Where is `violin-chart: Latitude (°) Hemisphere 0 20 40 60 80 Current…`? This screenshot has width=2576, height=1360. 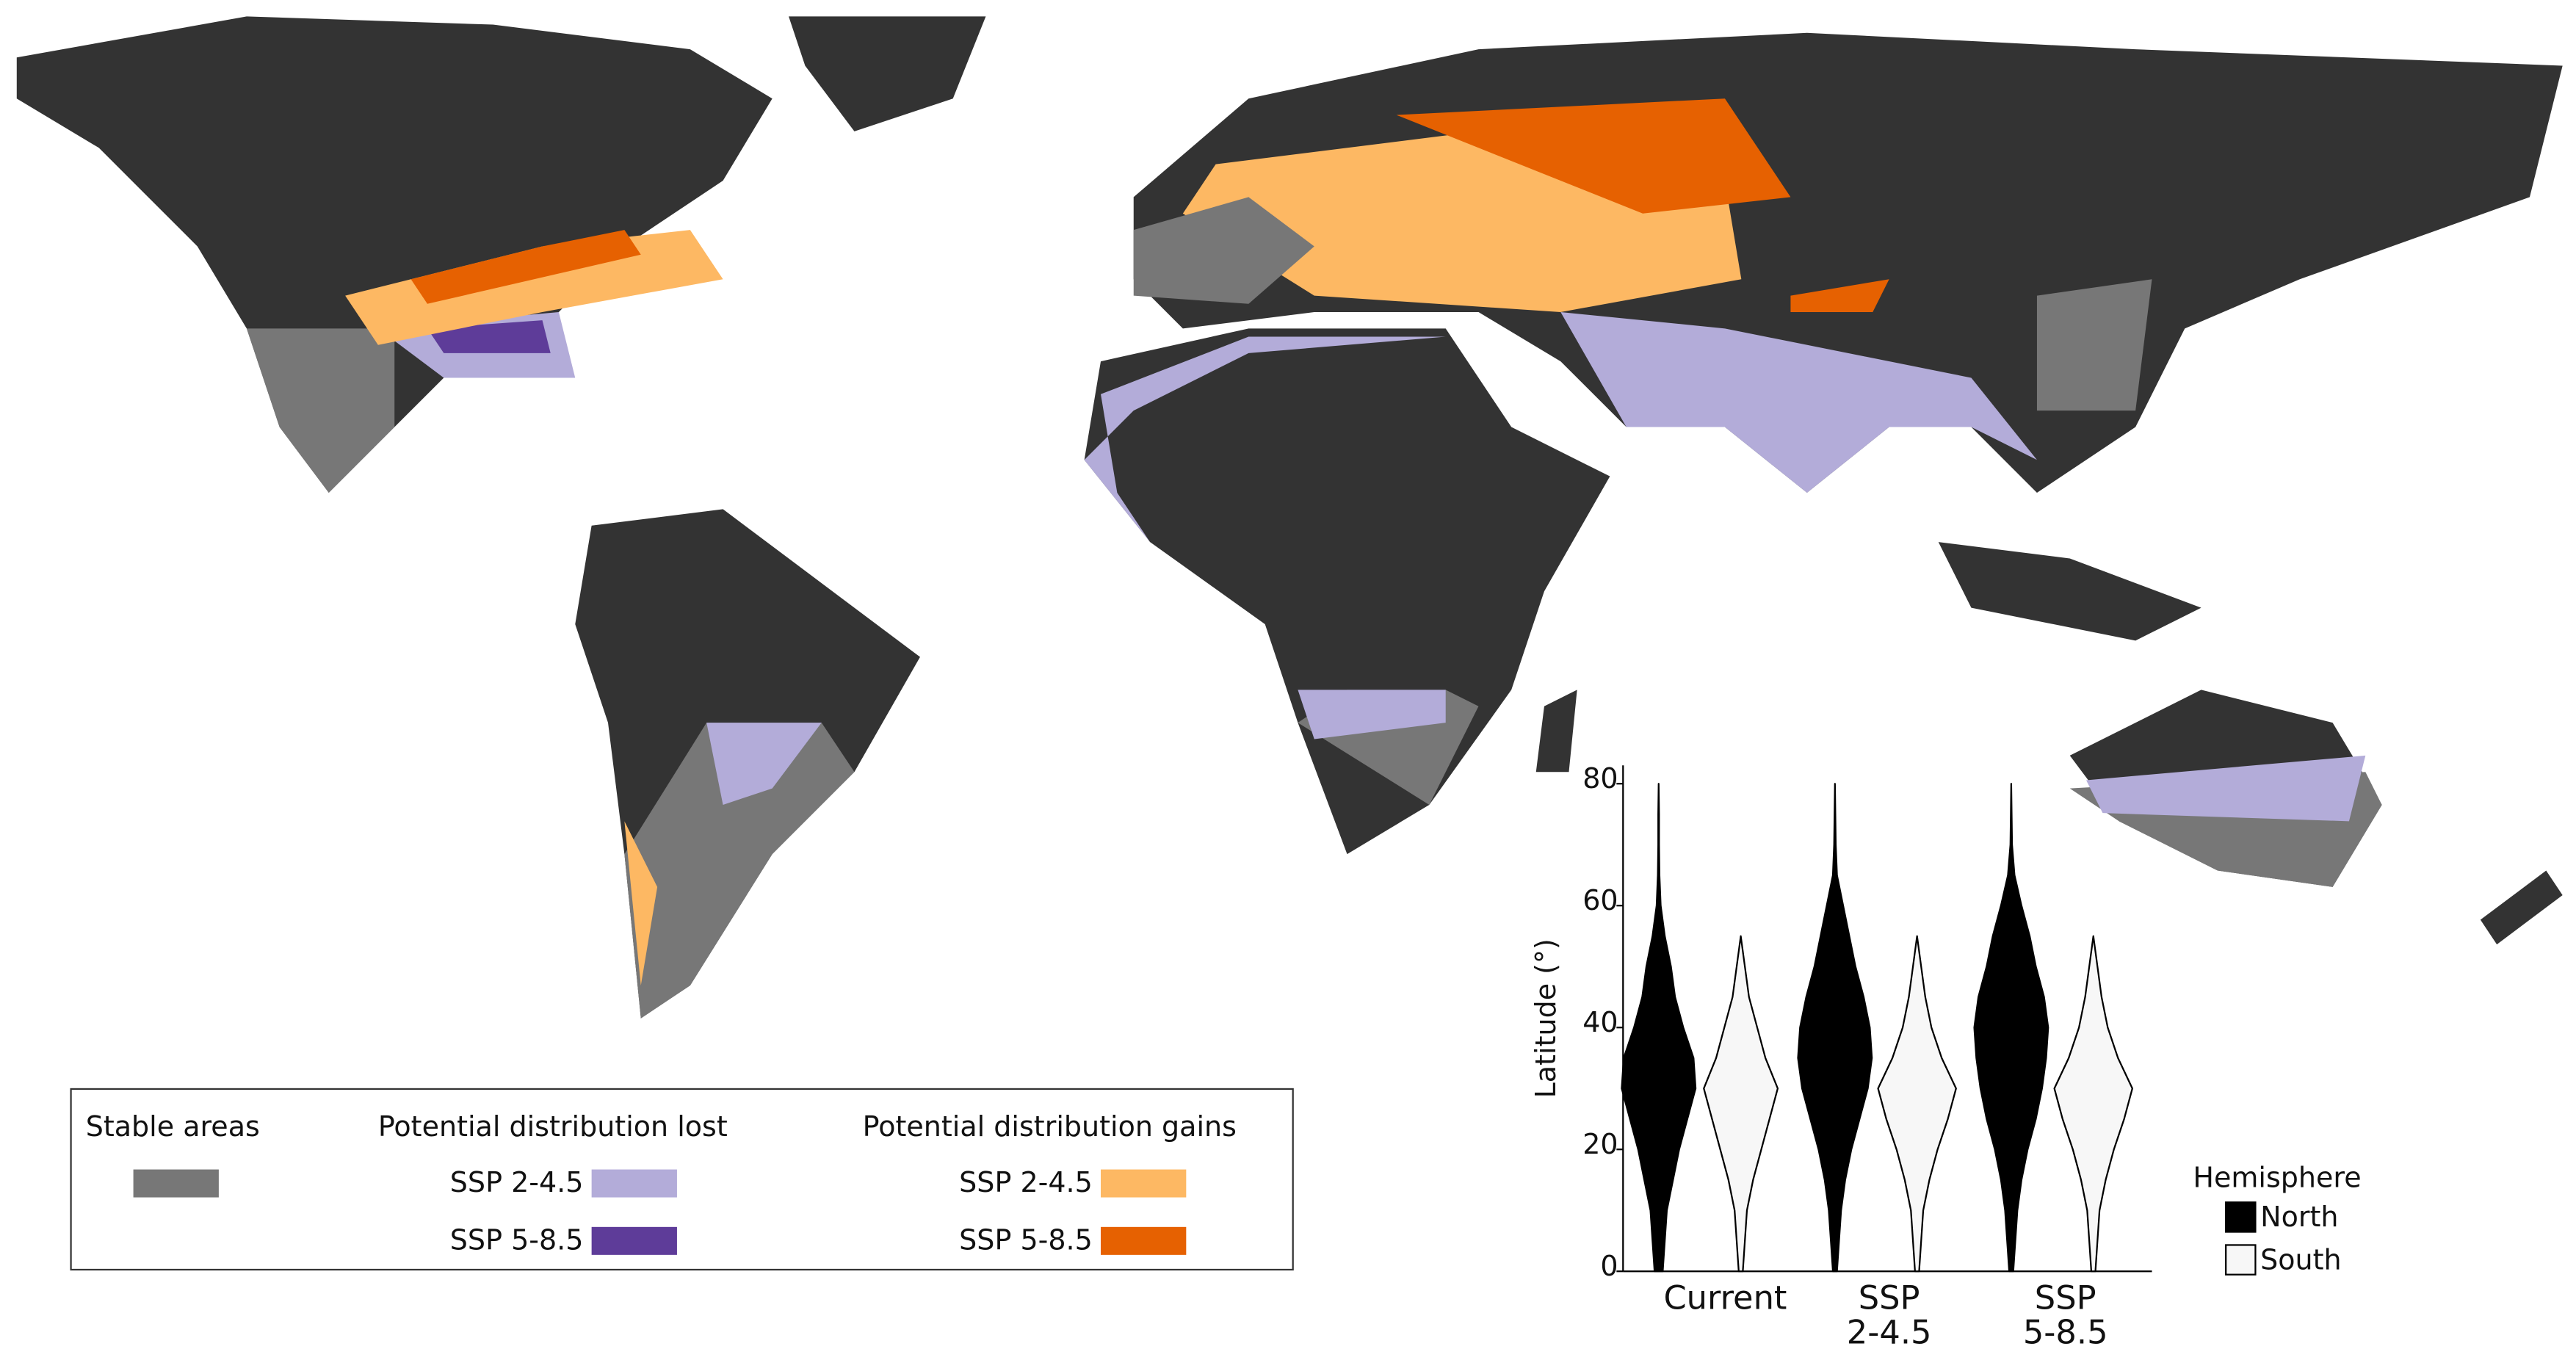 violin-chart: Latitude (°) Hemisphere 0 20 40 60 80 Current… is located at coordinates (1946, 1057).